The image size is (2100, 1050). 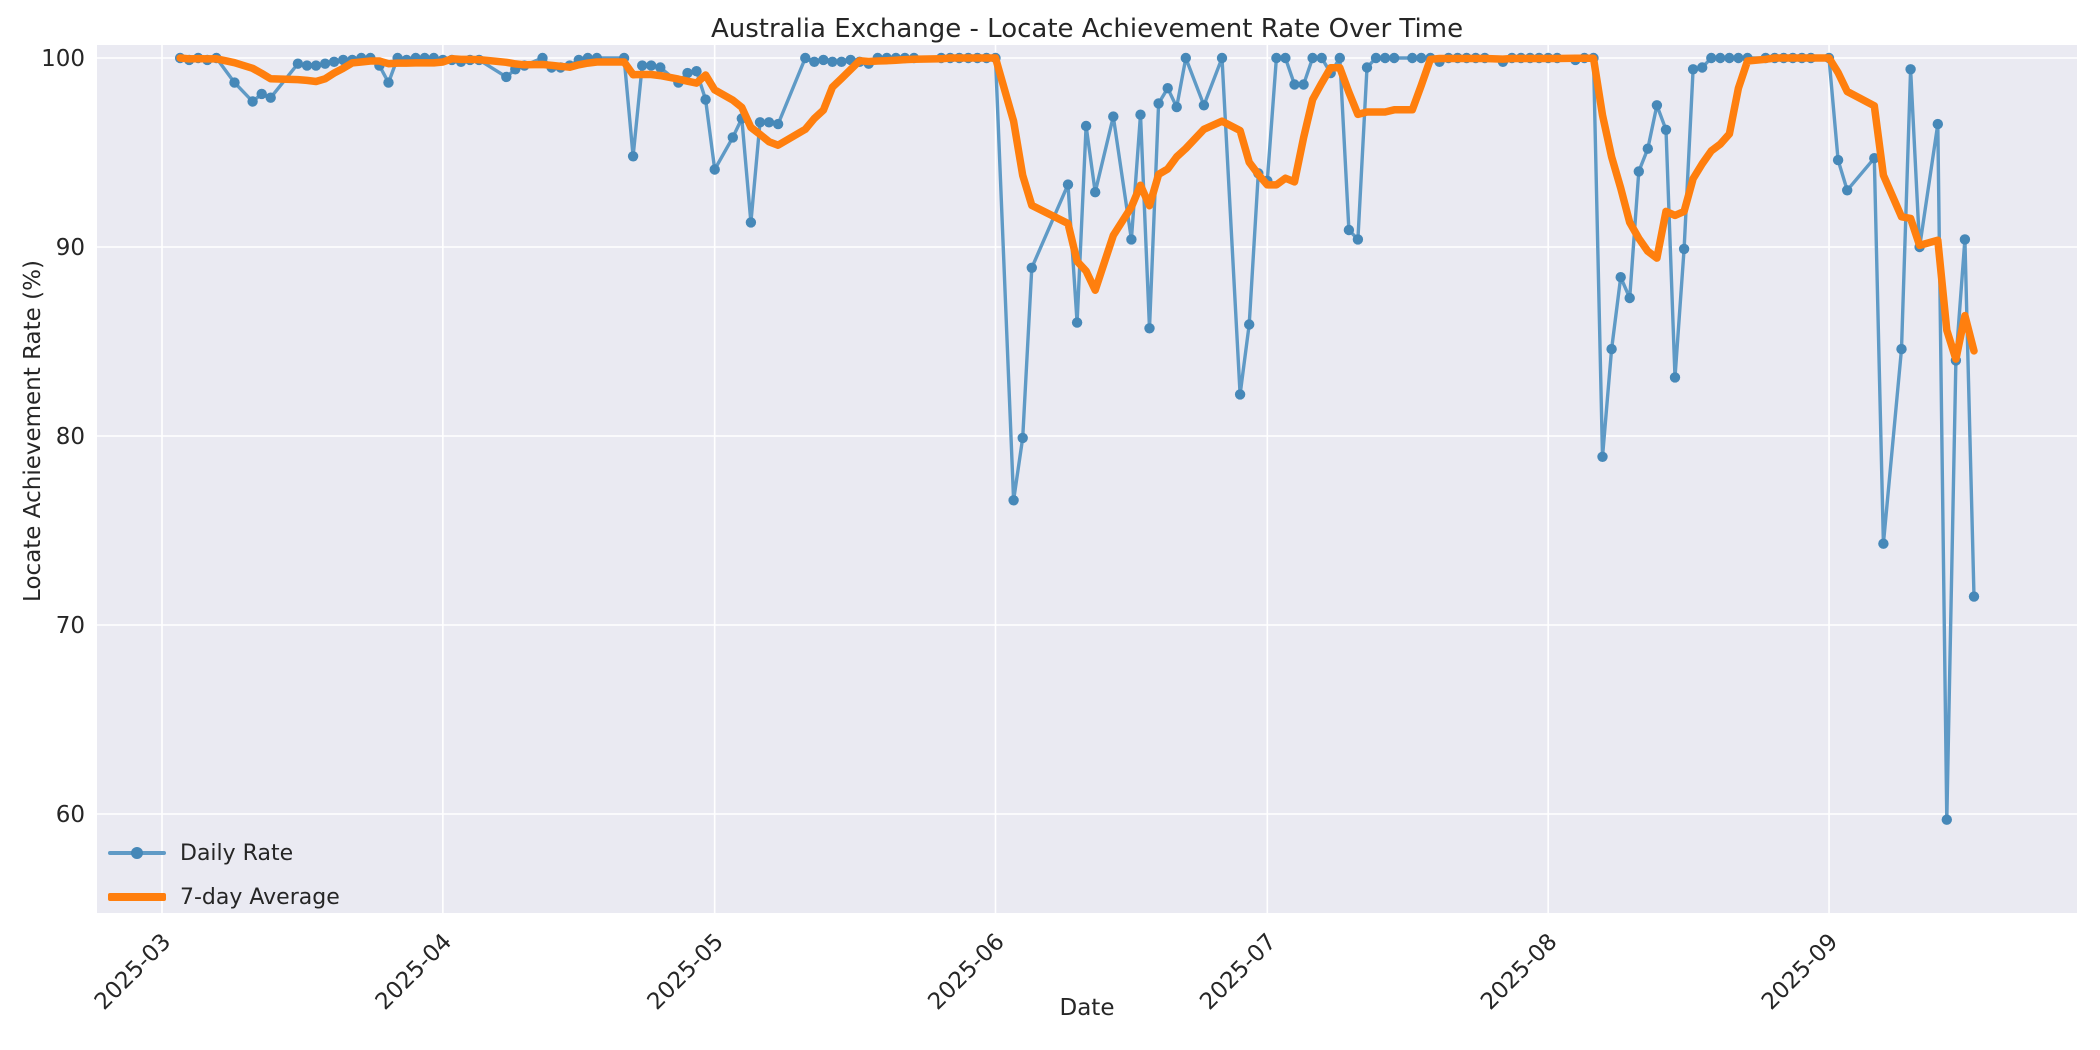 I want to click on legend-label-daily-rate: Daily Rate, so click(x=237, y=853).